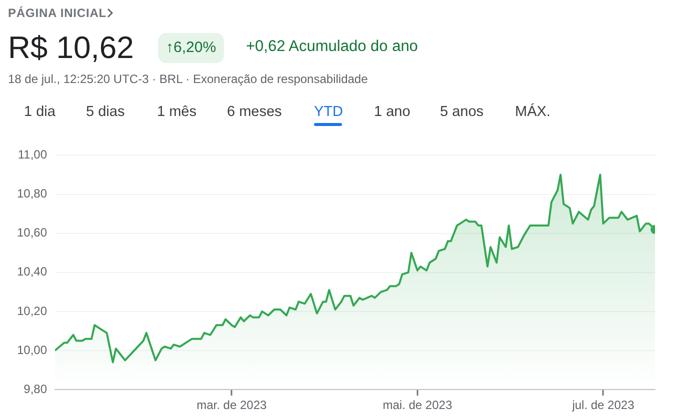  What do you see at coordinates (603, 405) in the screenshot?
I see `x-tick-label: jul. de 2023` at bounding box center [603, 405].